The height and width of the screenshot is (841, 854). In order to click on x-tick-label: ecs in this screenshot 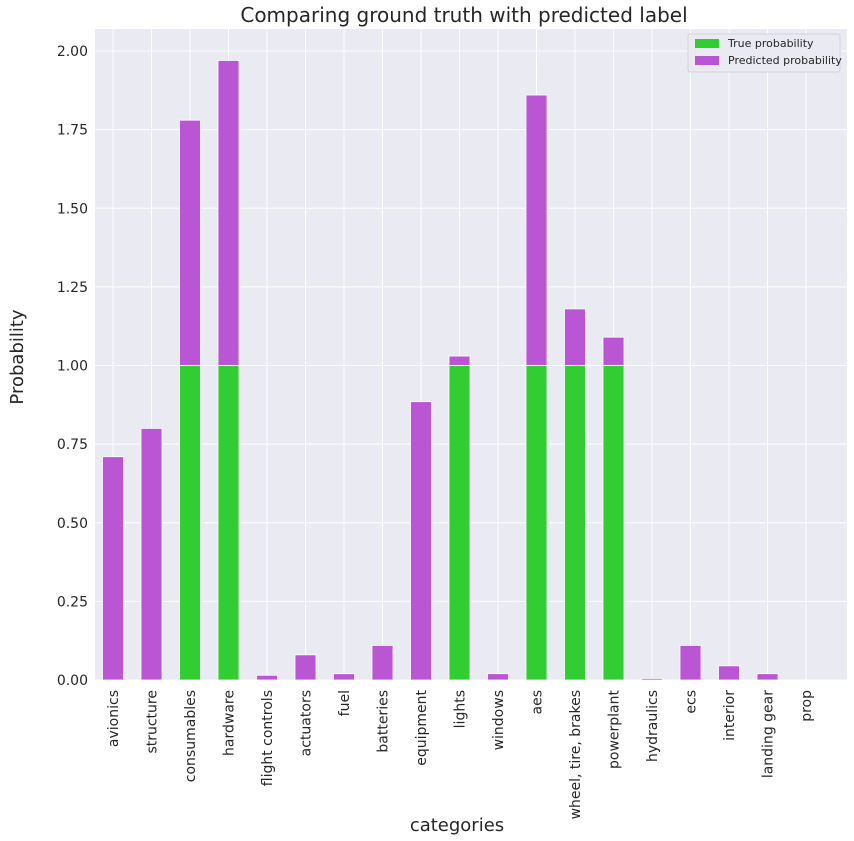, I will do `click(692, 702)`.